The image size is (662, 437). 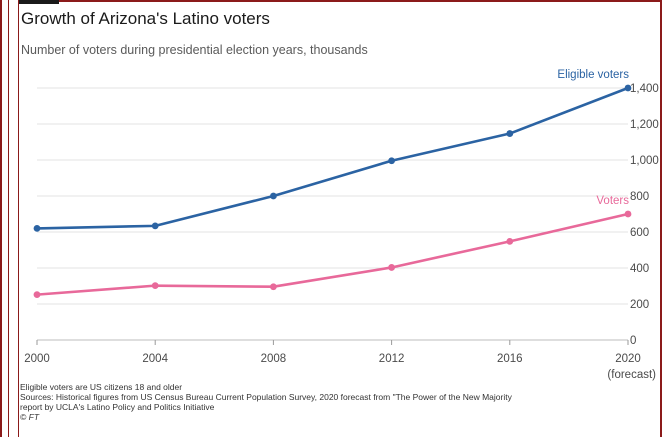 I want to click on x-tick-label: 2004, so click(x=155, y=359).